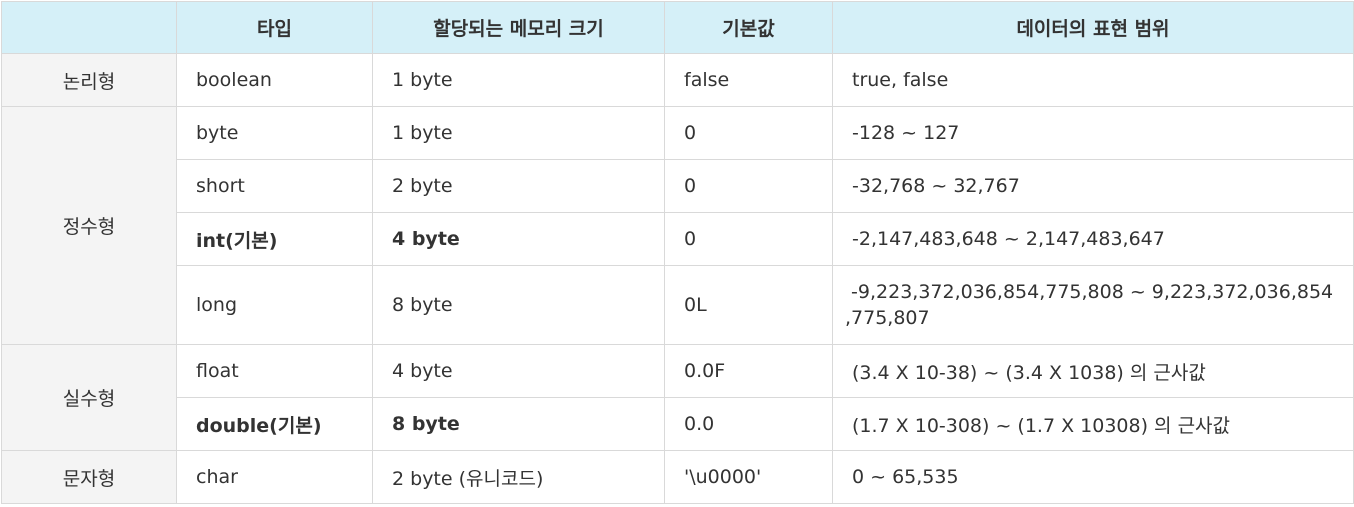 This screenshot has height=507, width=1354. What do you see at coordinates (274, 239) in the screenshot?
I see `type-cell: int(기본)` at bounding box center [274, 239].